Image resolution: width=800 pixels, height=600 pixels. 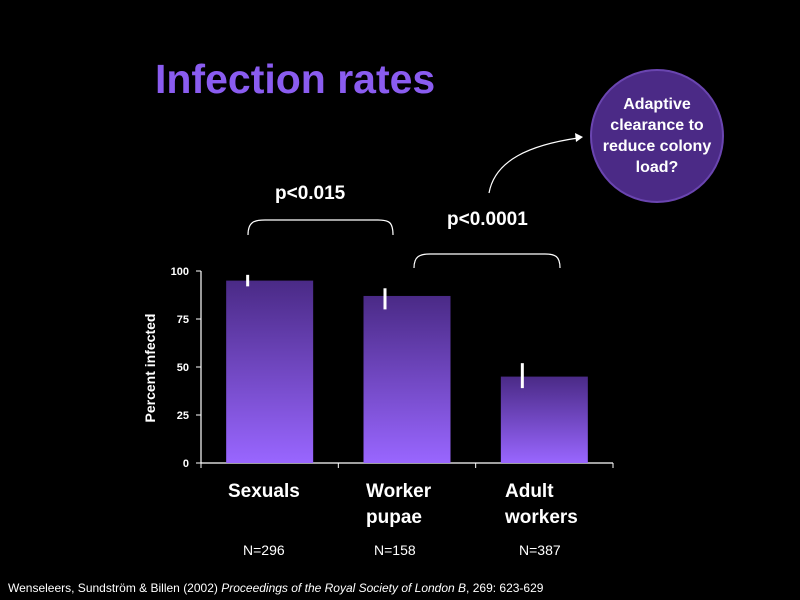 What do you see at coordinates (115, 588) in the screenshot?
I see `citation-authors: Wenseleers, Sundström & Billen (2002)` at bounding box center [115, 588].